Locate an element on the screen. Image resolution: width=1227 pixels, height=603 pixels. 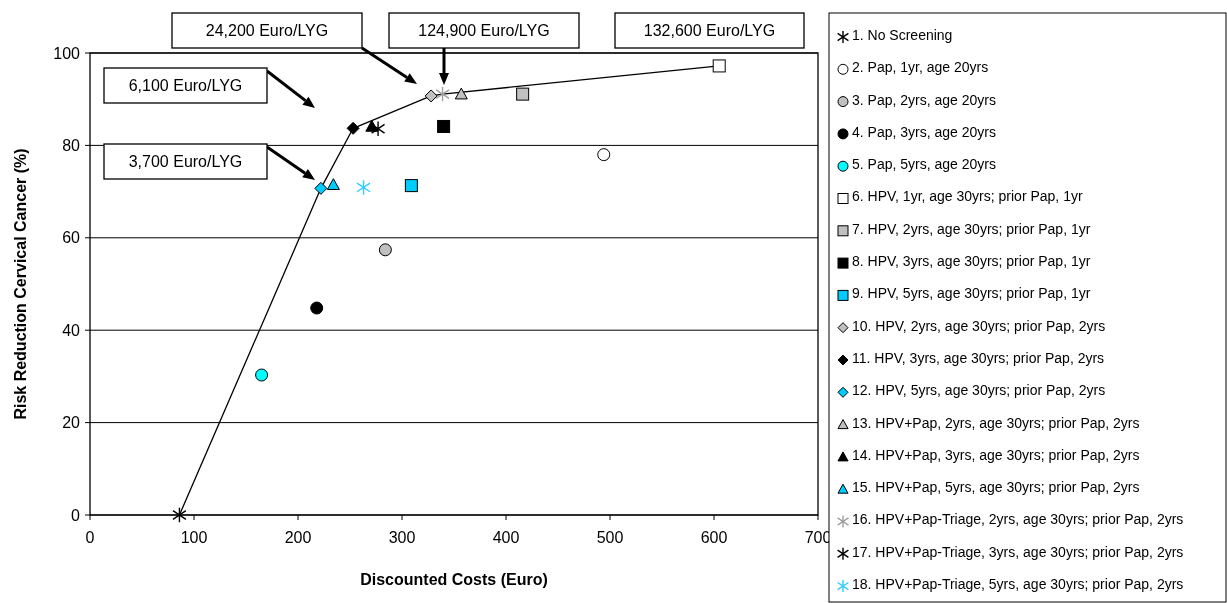
x-tick-label: 400 is located at coordinates (506, 537).